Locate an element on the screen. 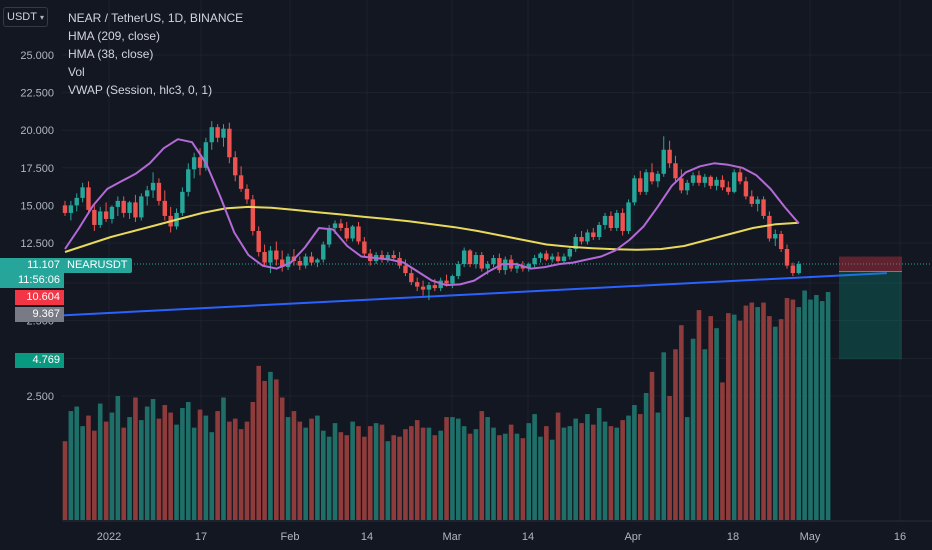 This screenshot has width=932, height=550. time-tick-label: May is located at coordinates (810, 537).